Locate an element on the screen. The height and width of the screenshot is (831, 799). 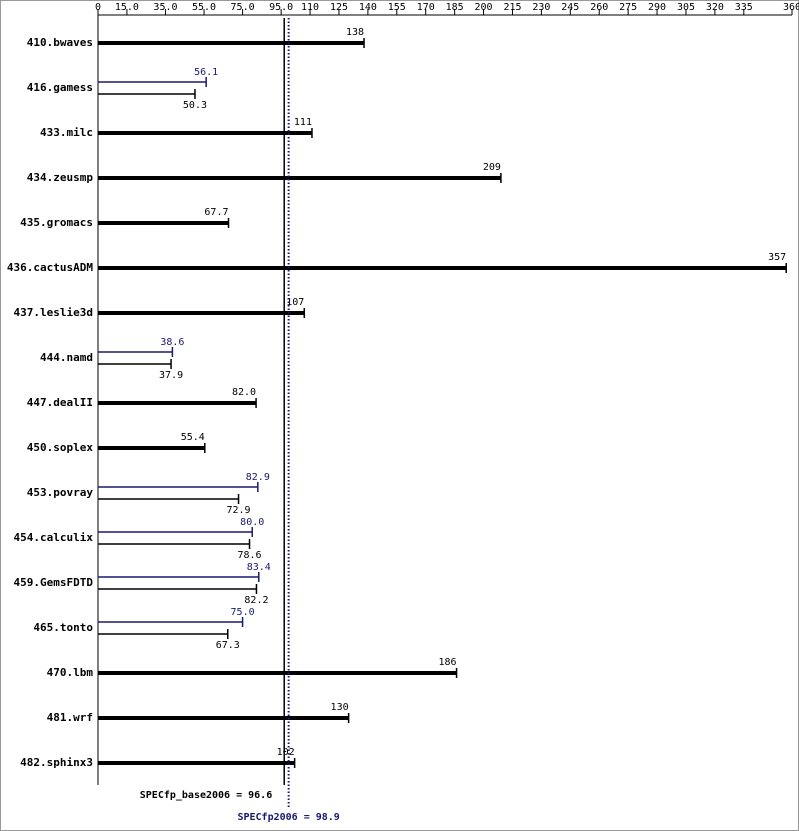
value-label: 130 is located at coordinates (340, 707).